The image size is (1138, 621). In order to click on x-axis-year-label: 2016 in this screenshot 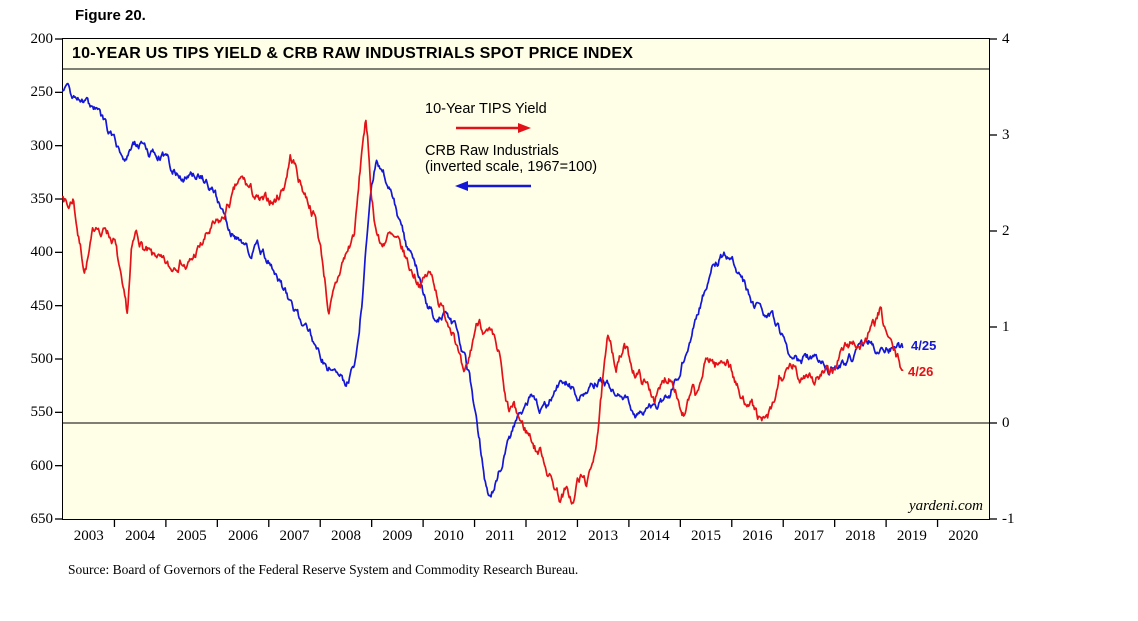, I will do `click(757, 536)`.